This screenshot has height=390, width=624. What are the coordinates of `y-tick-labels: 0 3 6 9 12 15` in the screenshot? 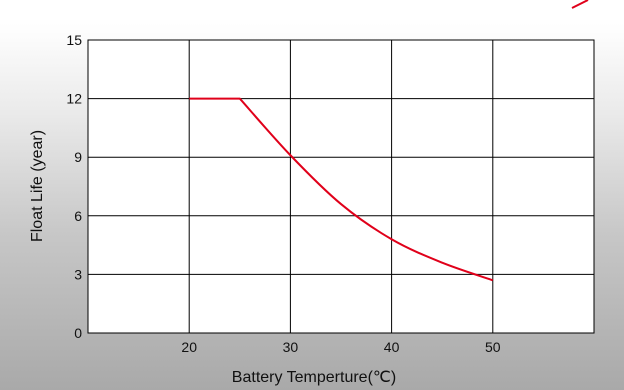 It's located at (74, 186).